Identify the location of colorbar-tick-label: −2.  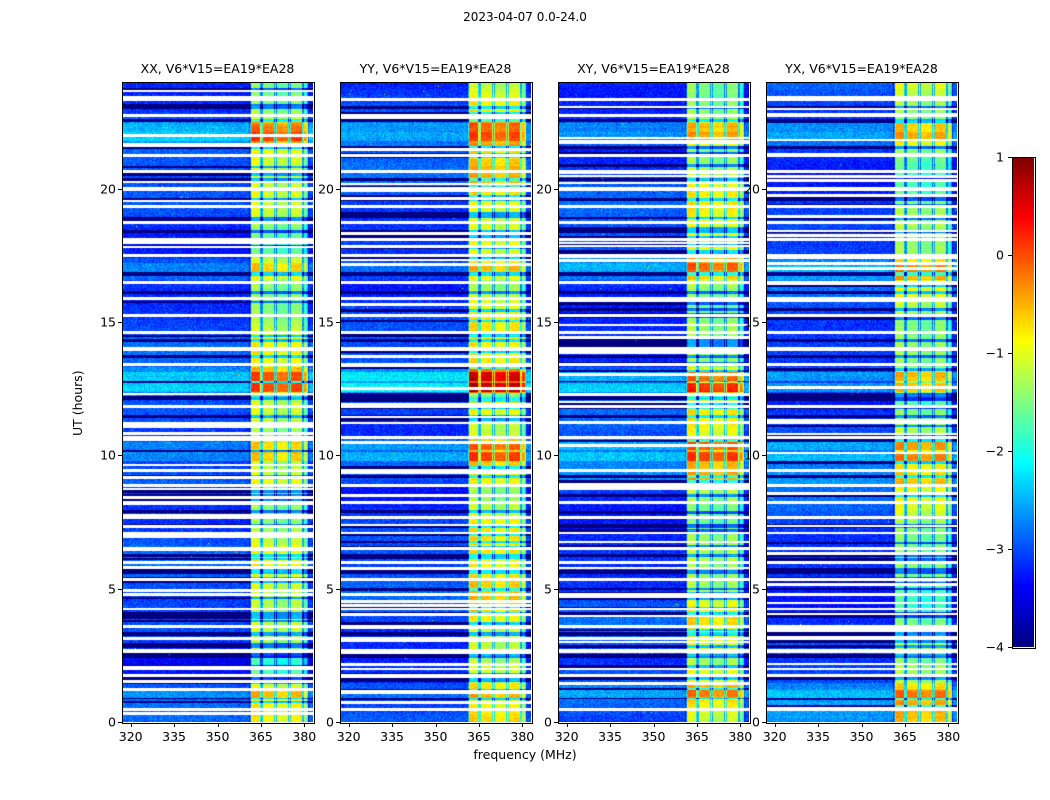
(994, 451).